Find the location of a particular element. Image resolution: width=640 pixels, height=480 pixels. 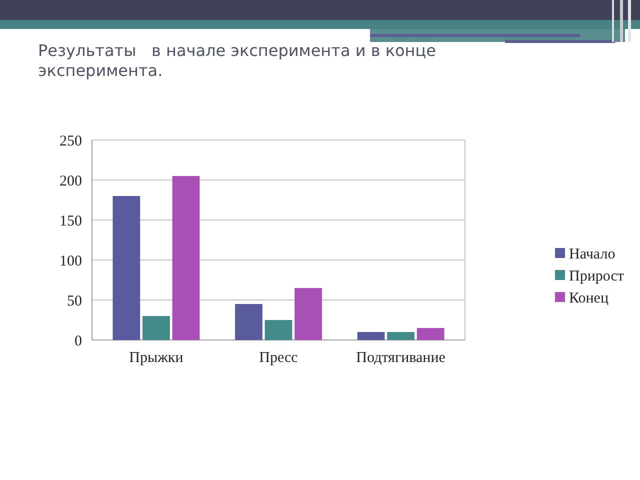

legend-label: Начало is located at coordinates (592, 254).